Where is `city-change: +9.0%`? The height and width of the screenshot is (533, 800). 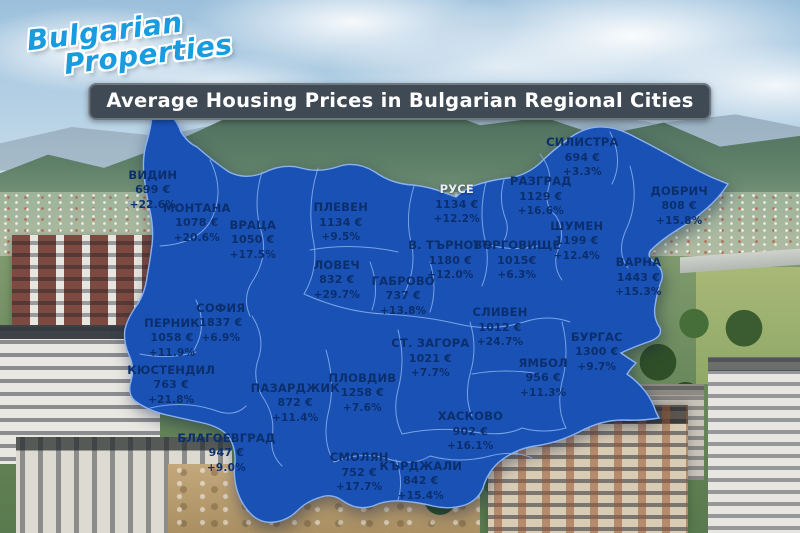
city-change: +9.0% is located at coordinates (226, 468).